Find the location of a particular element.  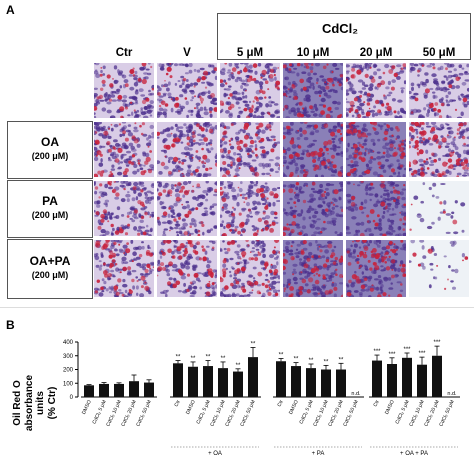

cdcl2-header: CdCl₂ is located at coordinates (340, 28).